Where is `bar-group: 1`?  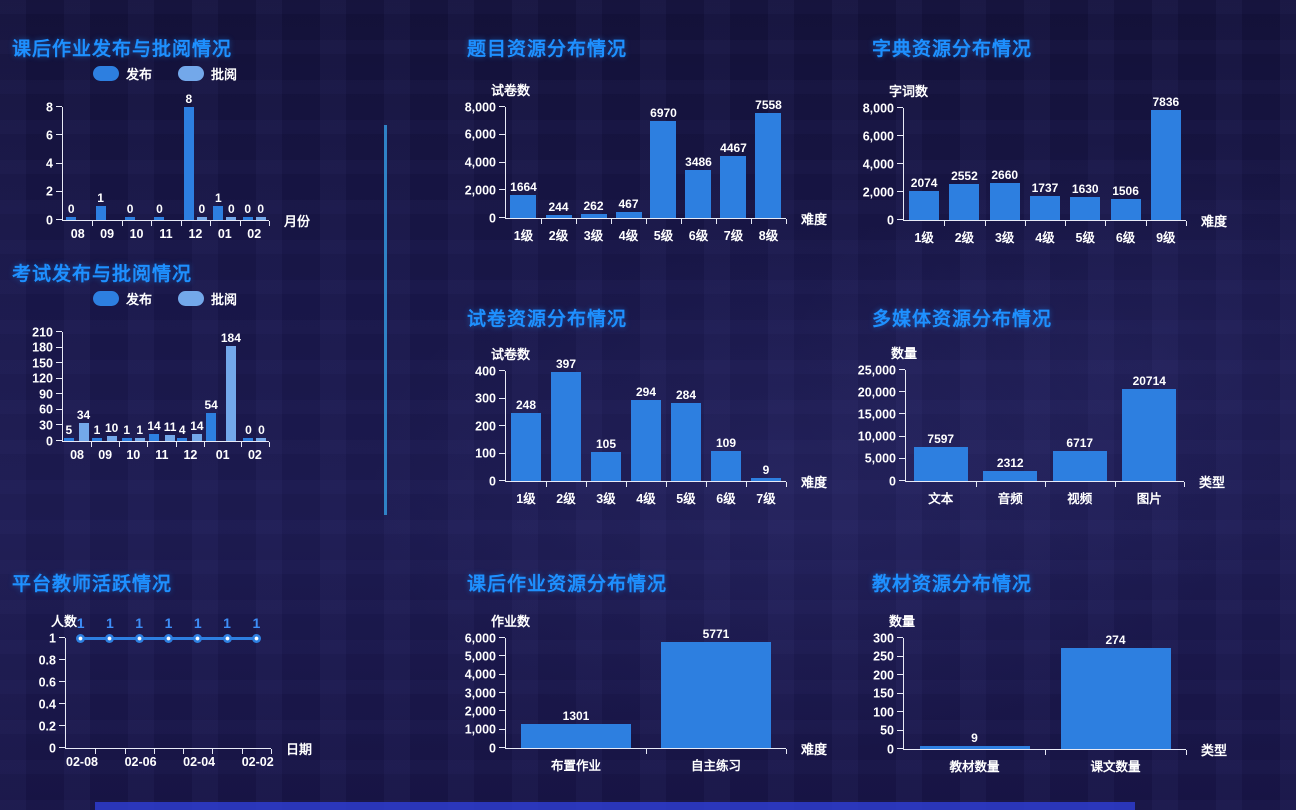 bar-group: 1 is located at coordinates (96, 432).